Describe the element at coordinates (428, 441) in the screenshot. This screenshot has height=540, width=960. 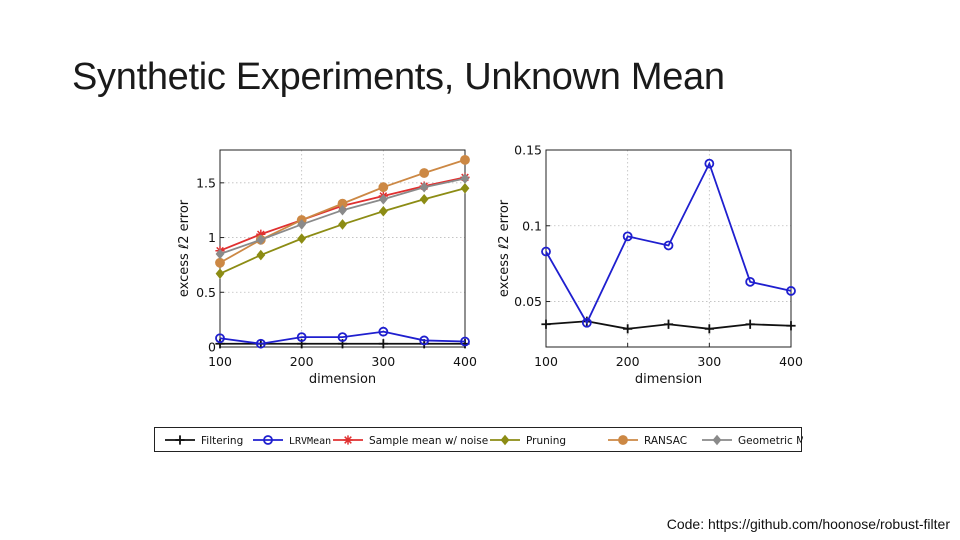
I see `legend-label: Sample mean w/ noise` at that location.